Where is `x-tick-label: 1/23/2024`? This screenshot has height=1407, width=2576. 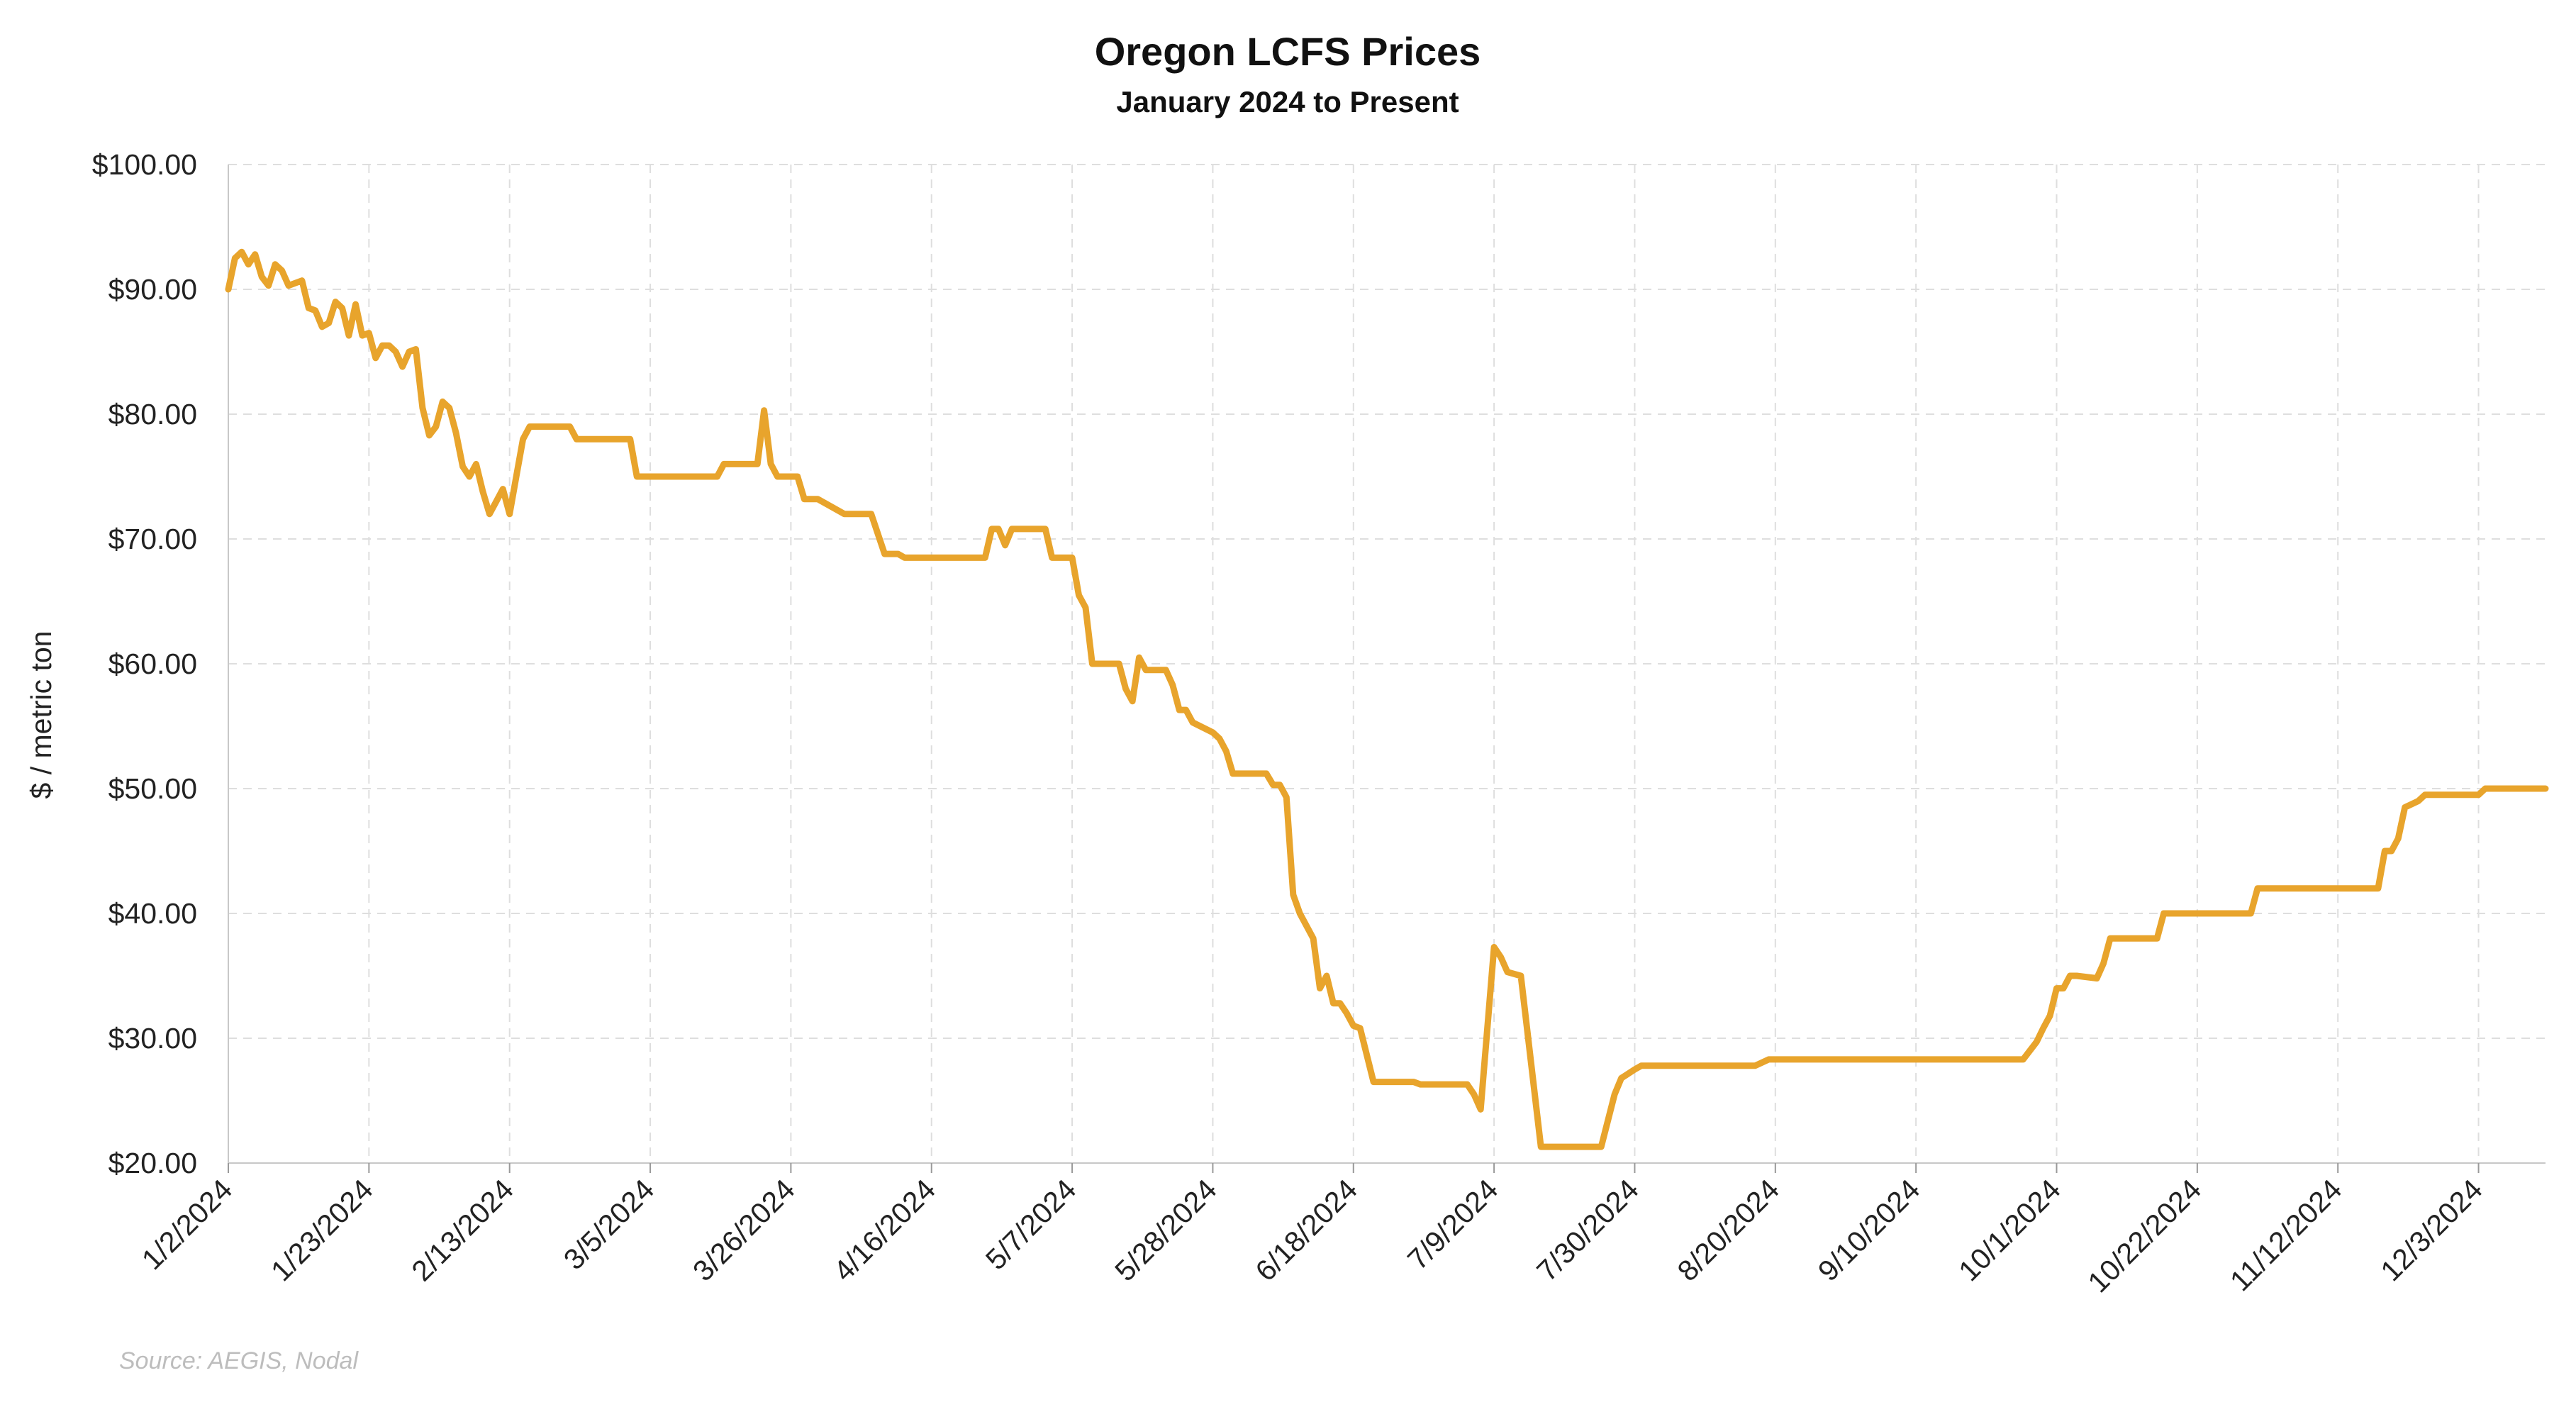
x-tick-label: 1/23/2024 is located at coordinates (321, 1231).